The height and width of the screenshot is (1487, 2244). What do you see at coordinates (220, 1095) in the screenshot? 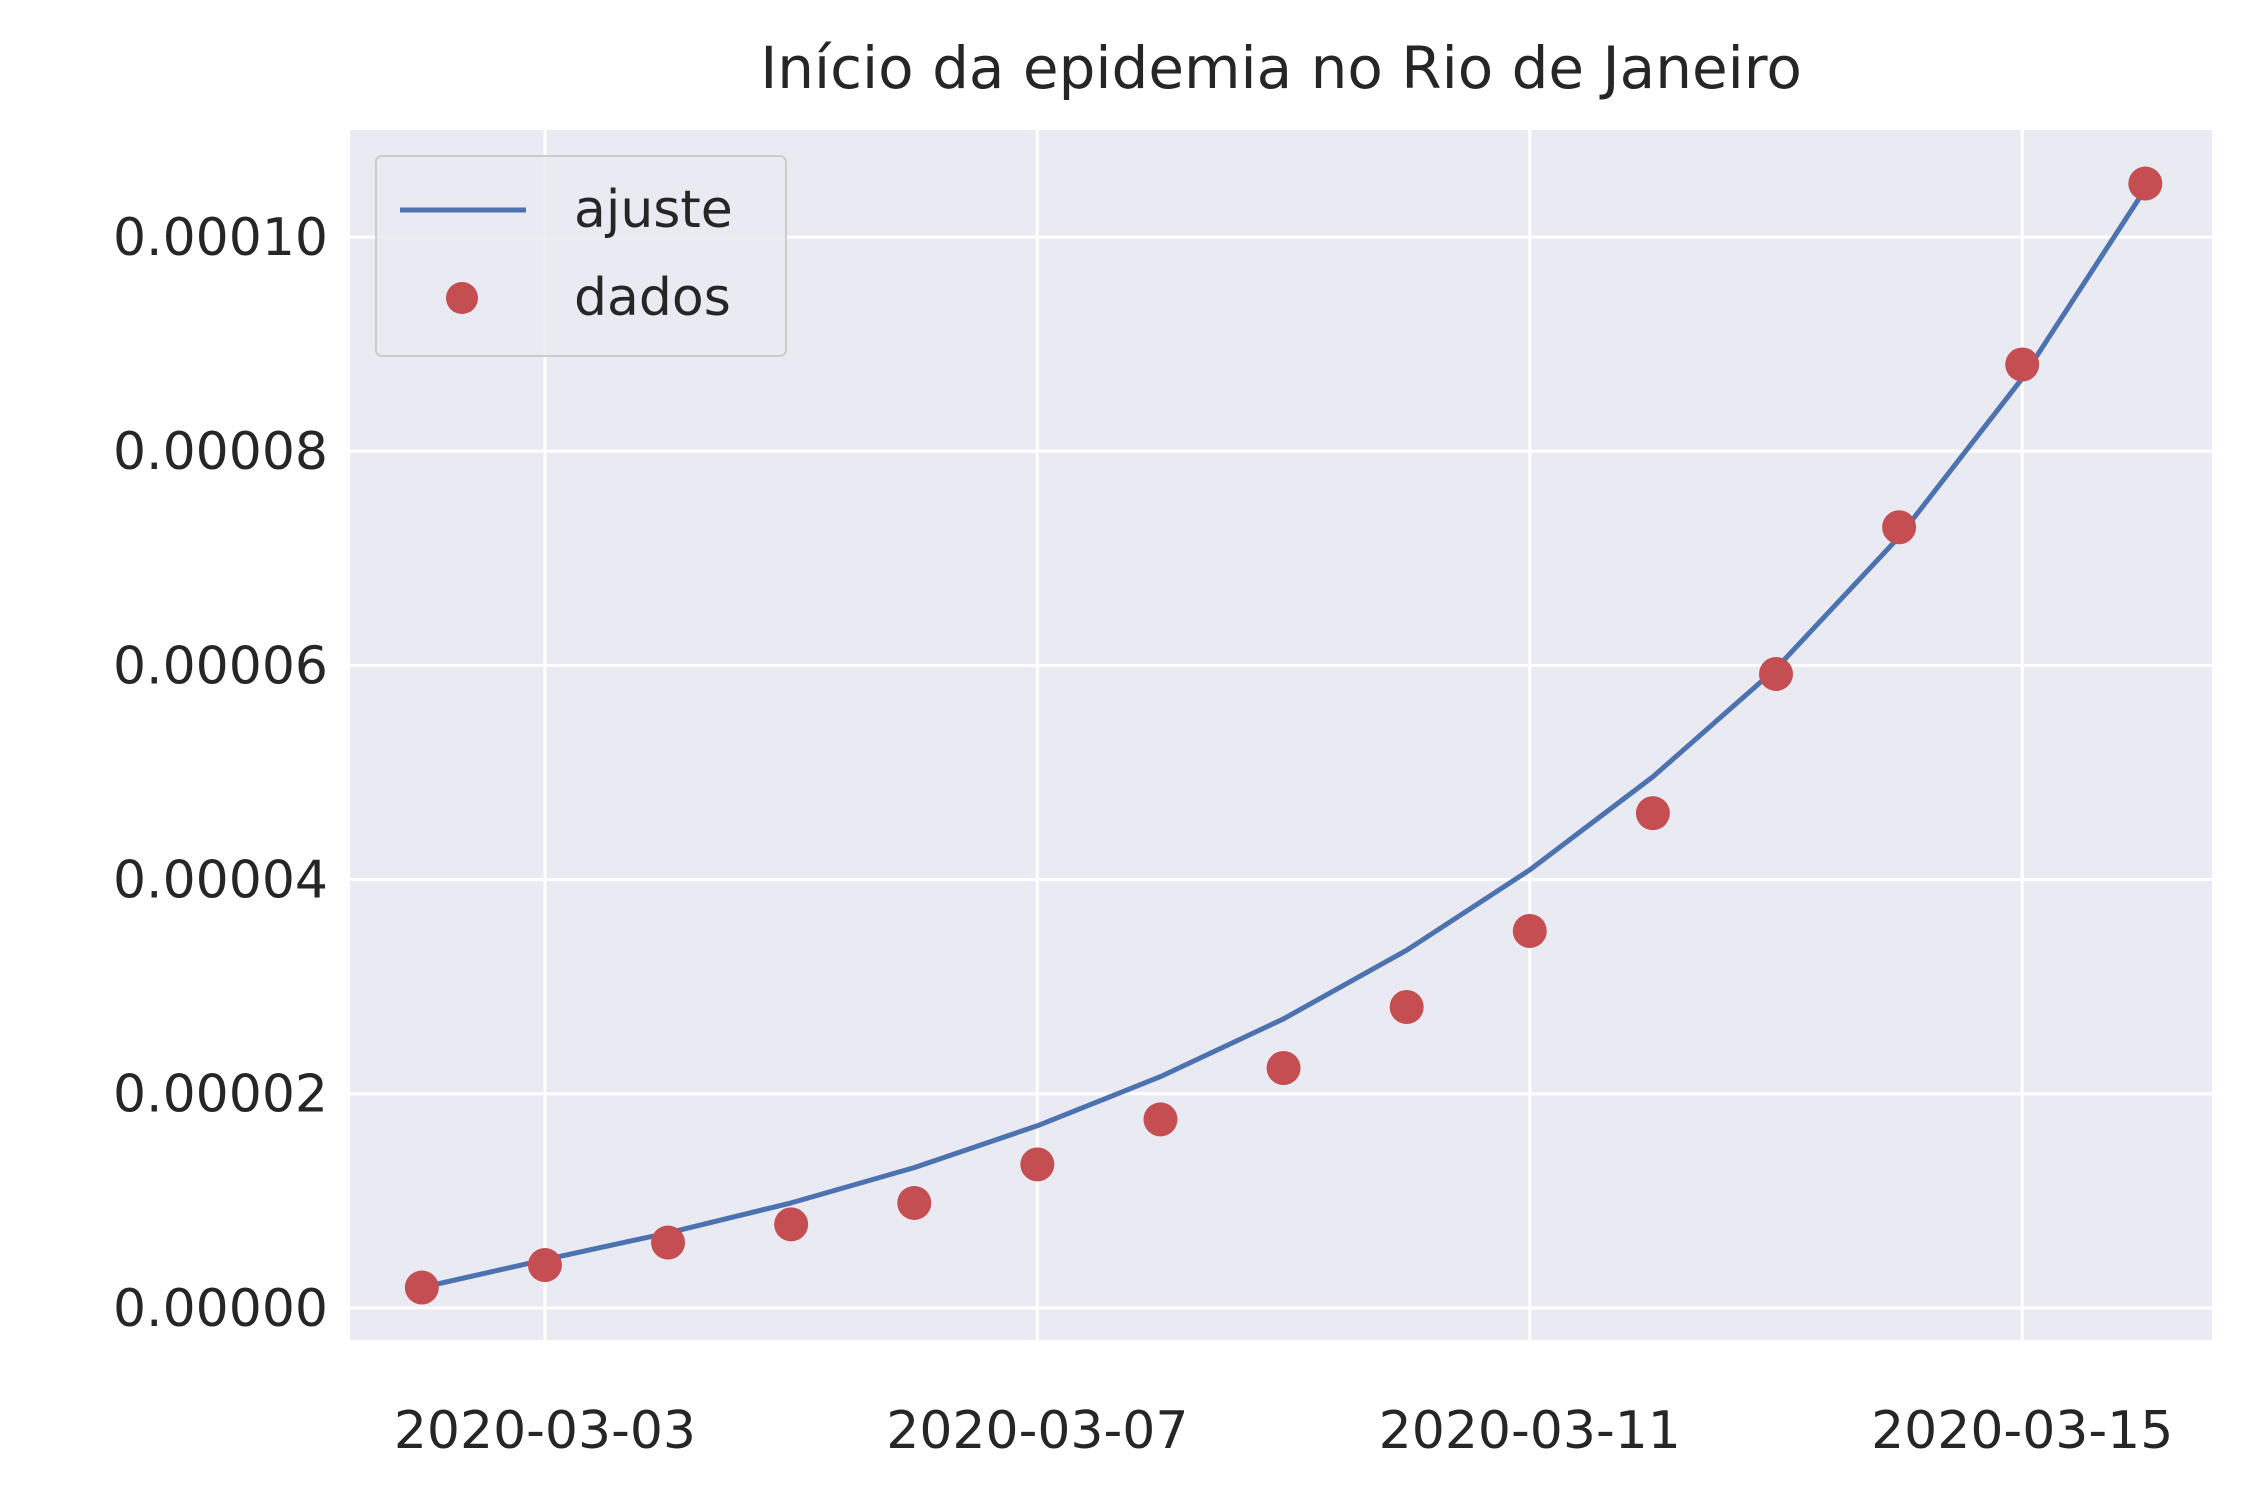
I see `y-tick-label: 0.00002` at bounding box center [220, 1095].